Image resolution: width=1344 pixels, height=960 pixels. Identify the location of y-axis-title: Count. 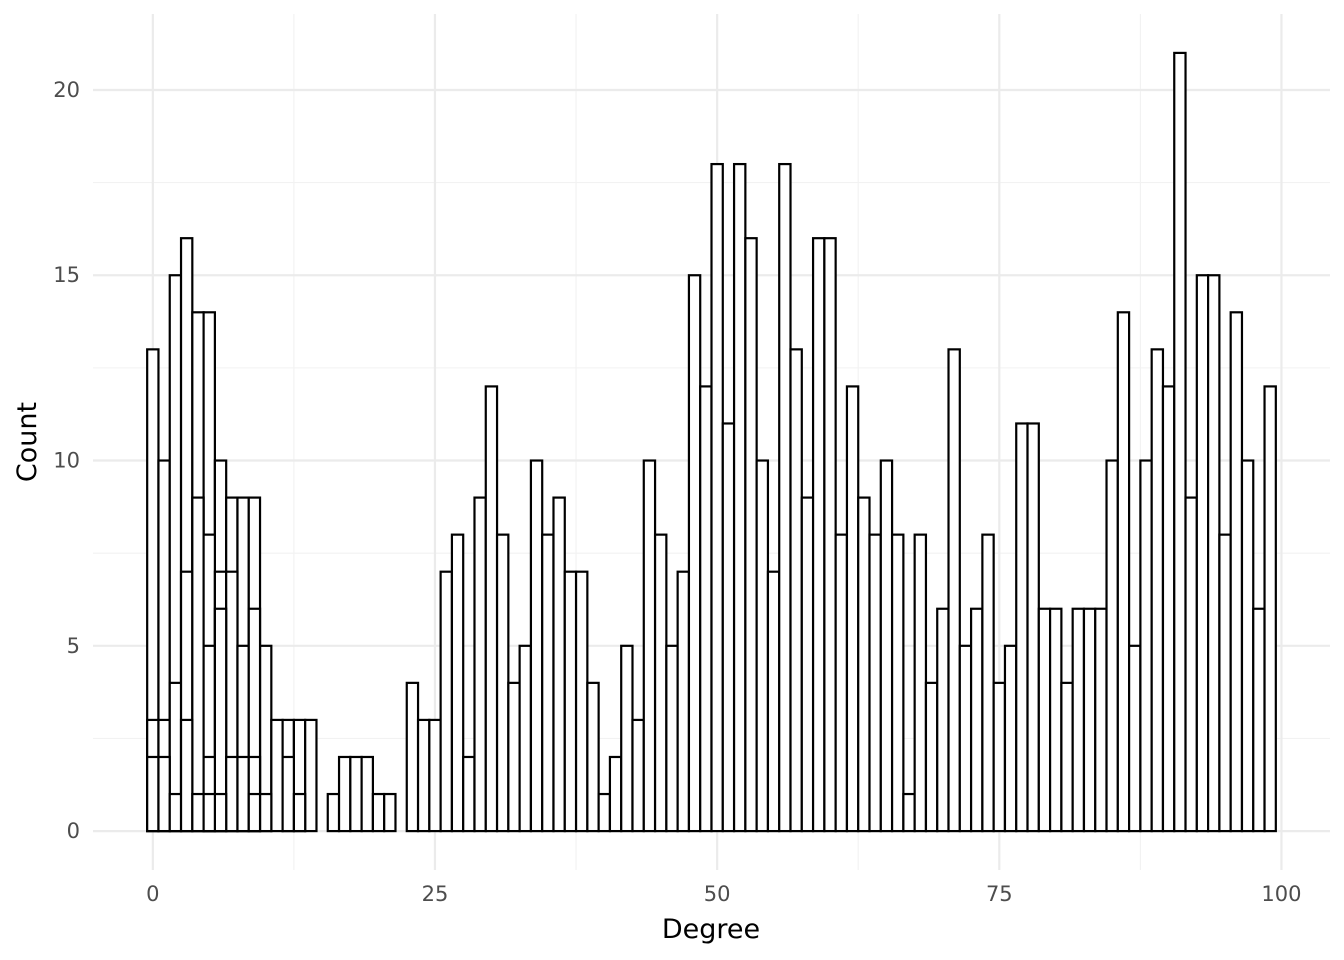
(27, 442).